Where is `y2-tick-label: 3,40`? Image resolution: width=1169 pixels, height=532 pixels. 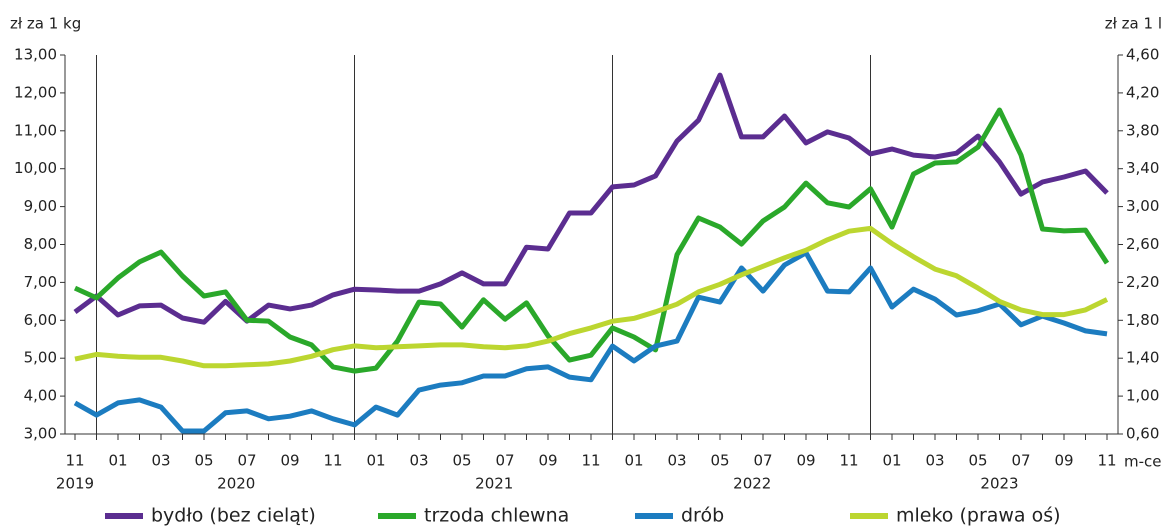 y2-tick-label: 3,40 is located at coordinates (1142, 168).